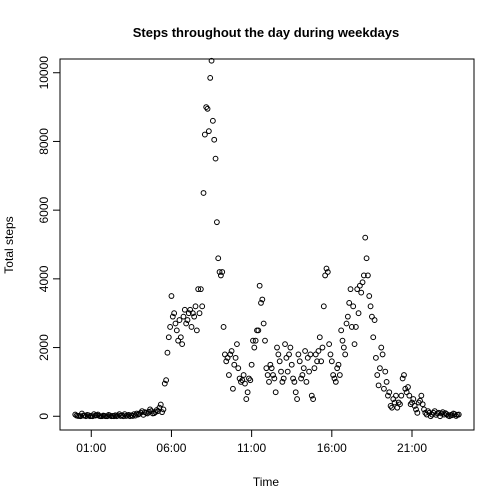 This screenshot has width=504, height=504. I want to click on y-tick-label: 10000, so click(44, 73).